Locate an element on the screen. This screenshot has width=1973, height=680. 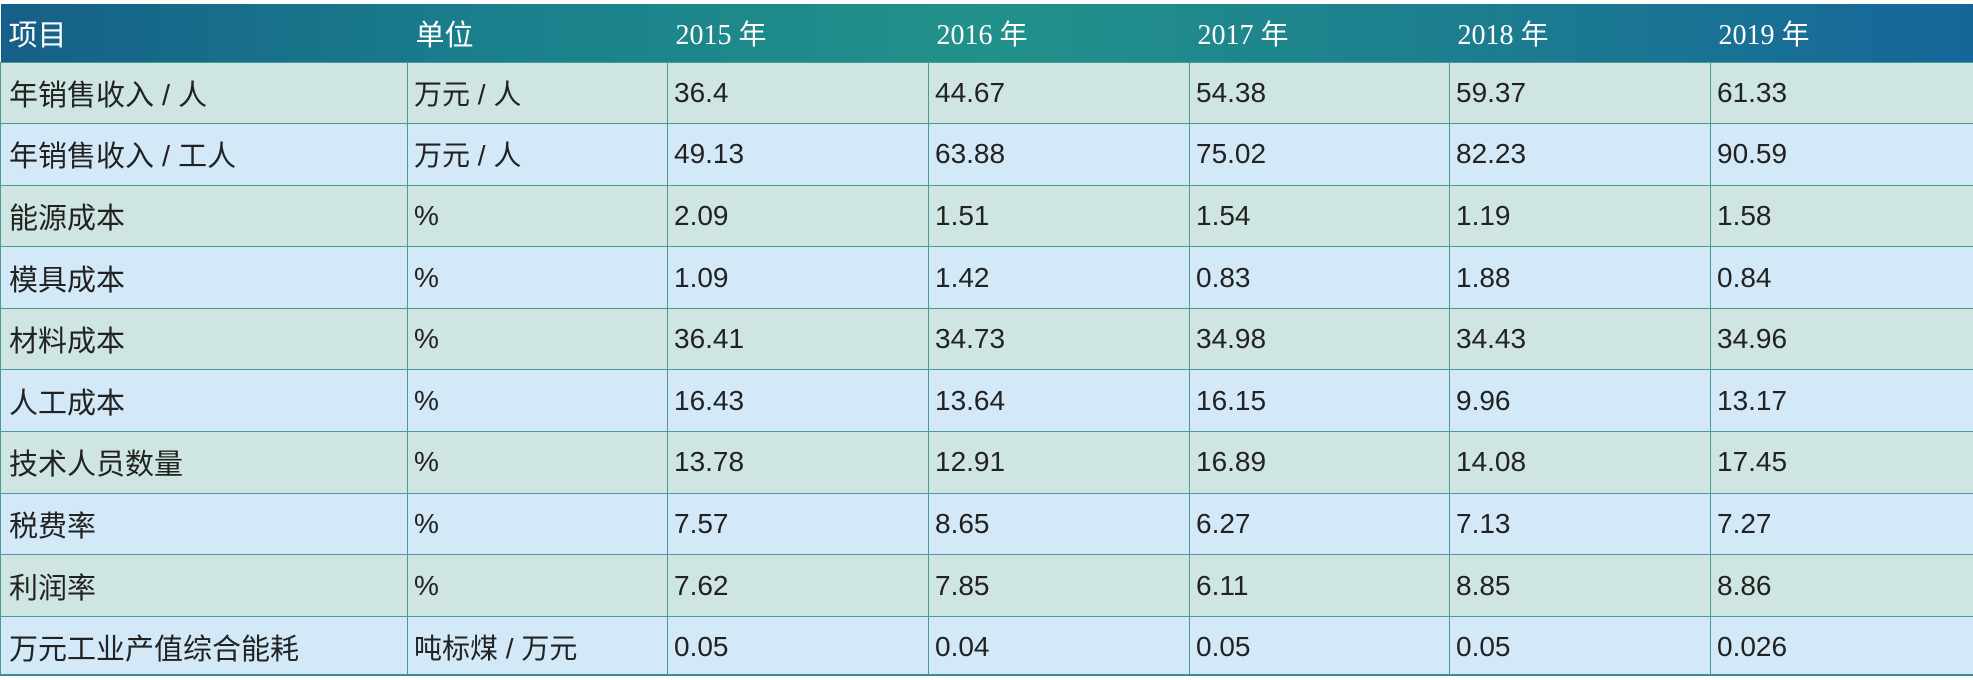
value-cell: 63.88 is located at coordinates (1059, 154).